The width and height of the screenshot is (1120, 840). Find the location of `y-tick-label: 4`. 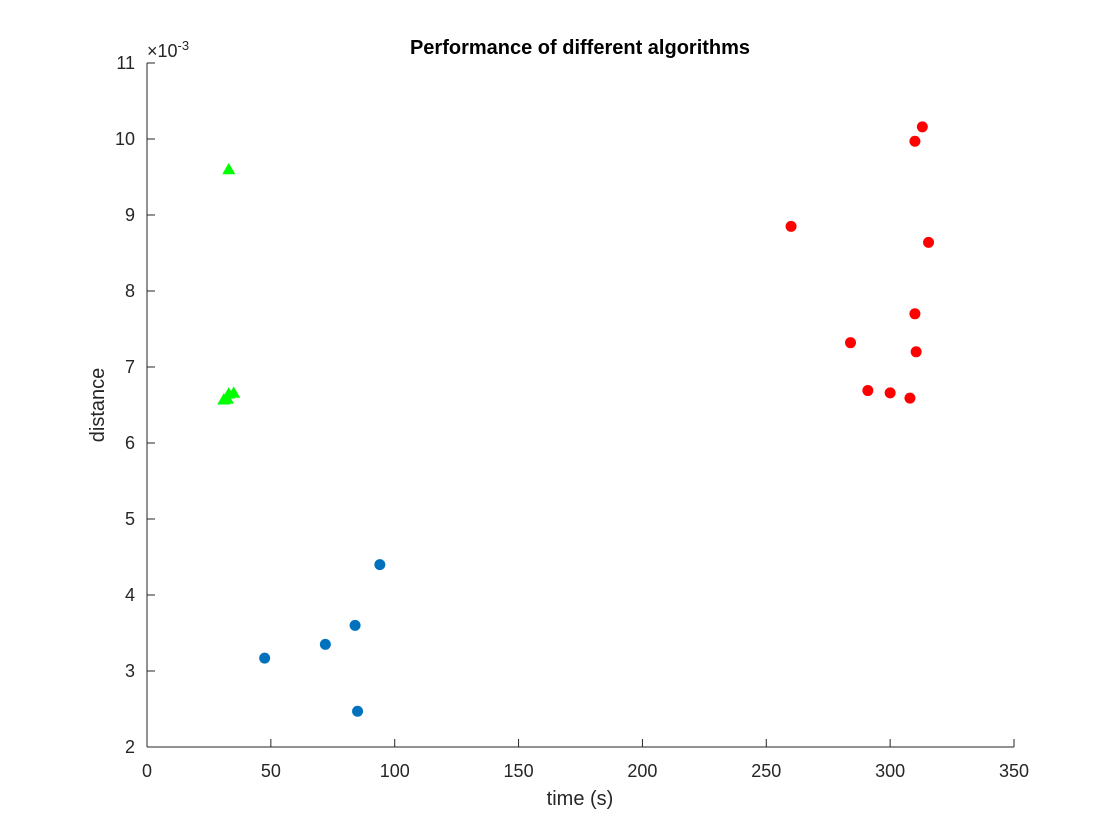

y-tick-label: 4 is located at coordinates (130, 595).